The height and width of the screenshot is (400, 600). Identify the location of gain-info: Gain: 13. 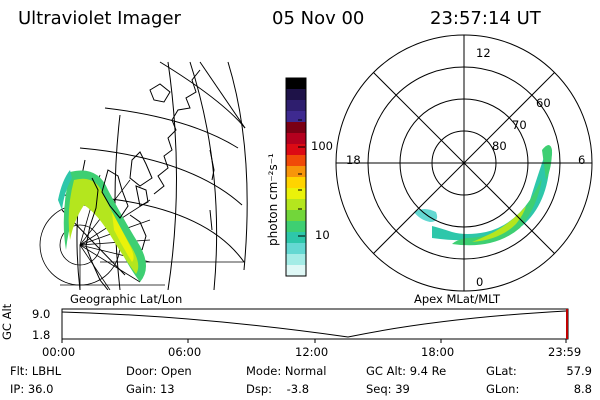
(150, 389).